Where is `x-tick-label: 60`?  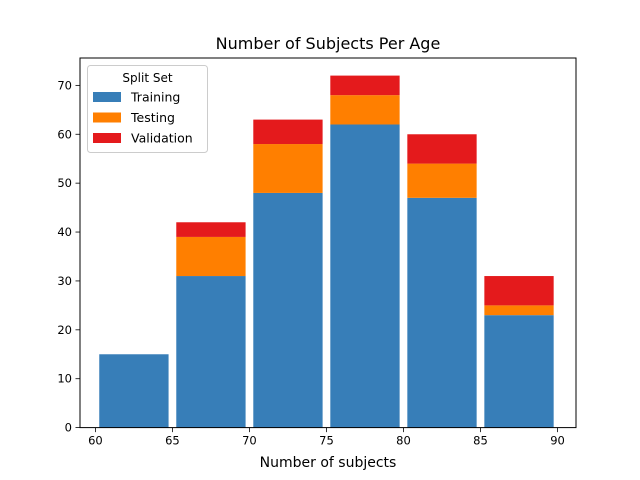
x-tick-label: 60 is located at coordinates (95, 441).